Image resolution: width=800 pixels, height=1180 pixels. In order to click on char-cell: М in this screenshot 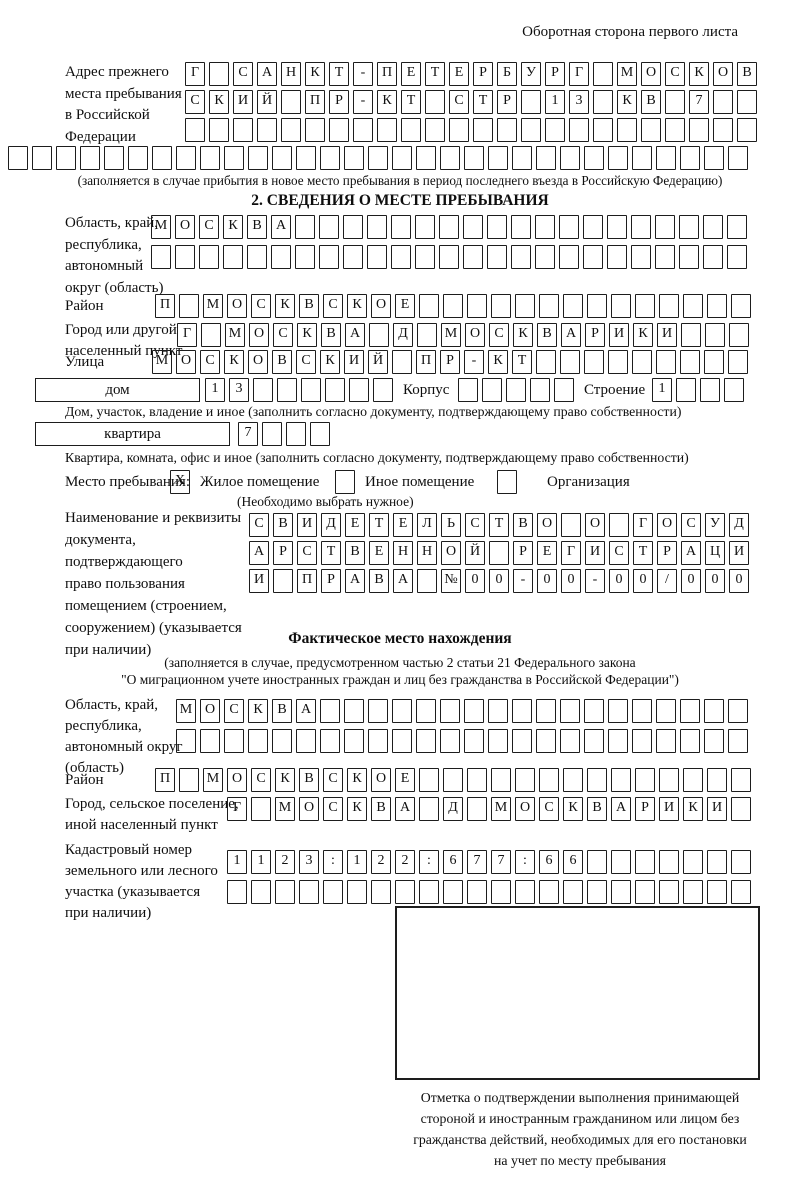, I will do `click(627, 74)`.